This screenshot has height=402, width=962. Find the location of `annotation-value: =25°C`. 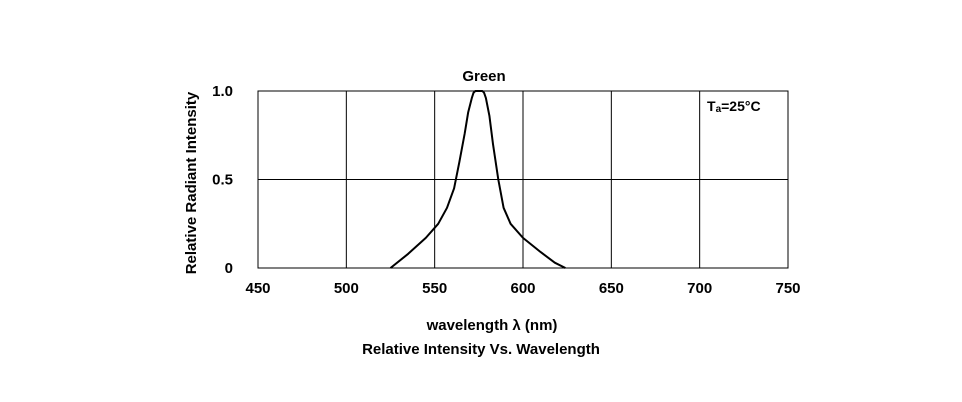

annotation-value: =25°C is located at coordinates (740, 106).